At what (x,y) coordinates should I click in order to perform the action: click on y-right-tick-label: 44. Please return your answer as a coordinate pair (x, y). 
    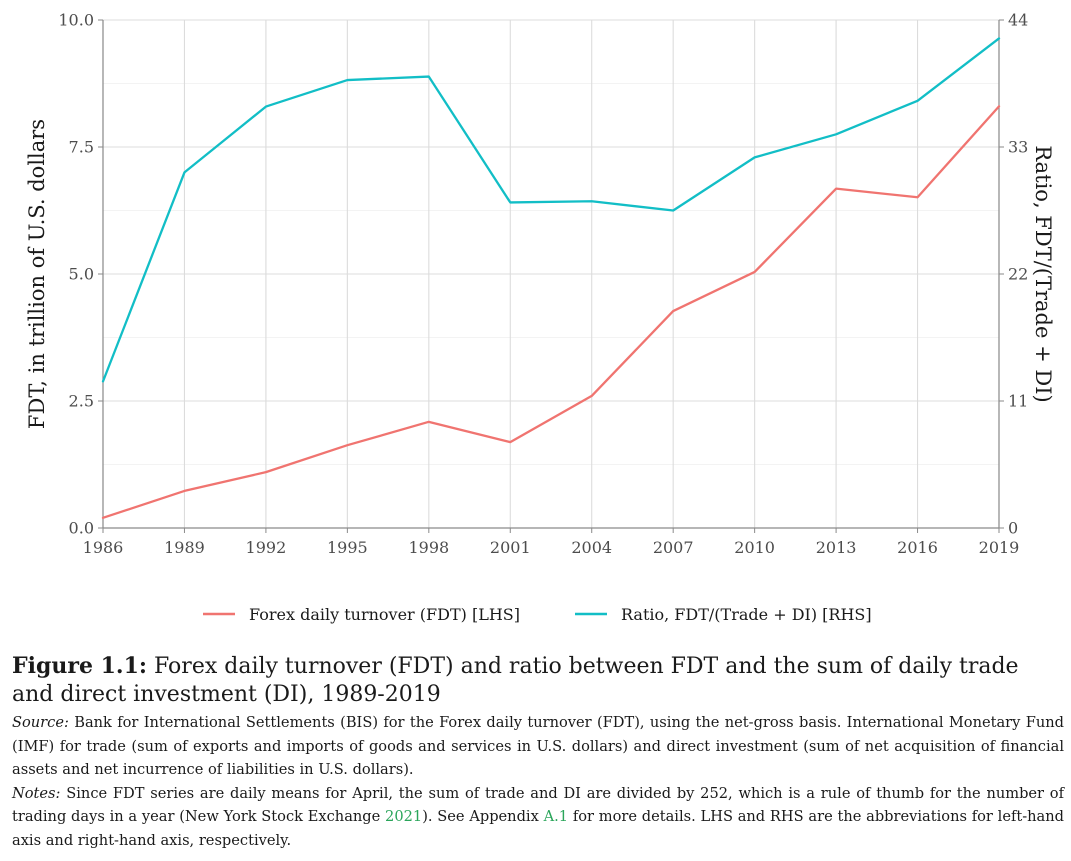
    Looking at the image, I should click on (1018, 20).